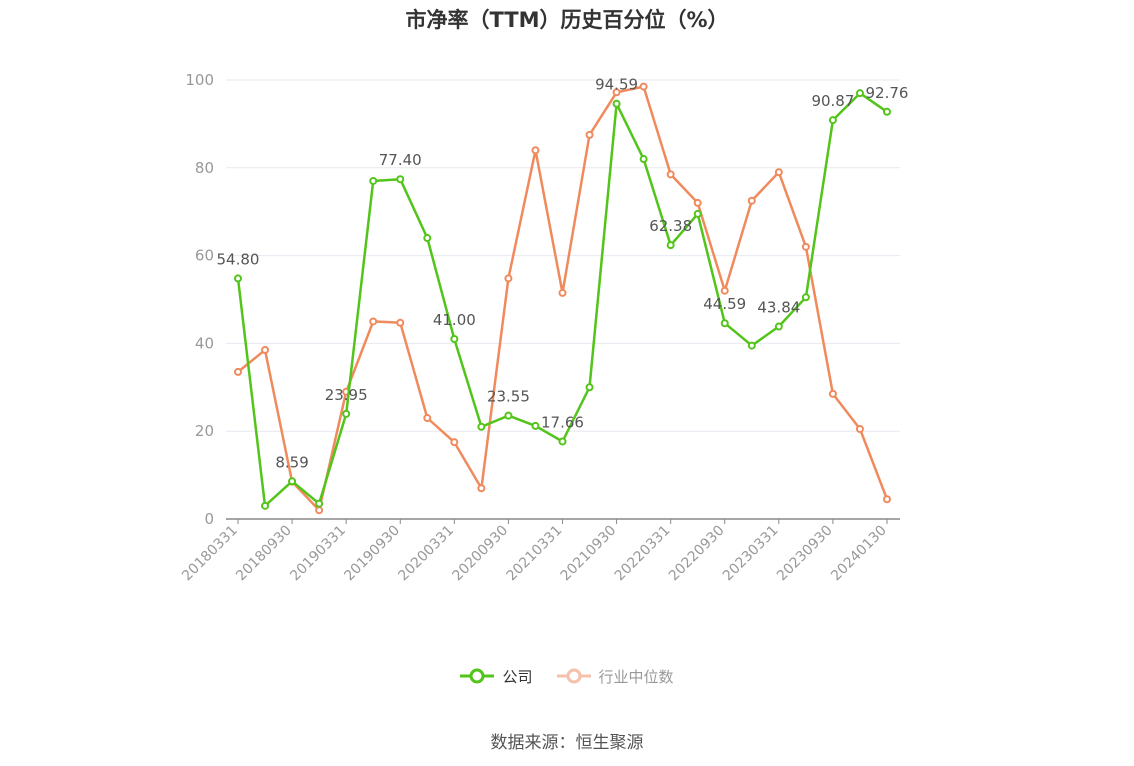 This screenshot has height=766, width=1134. What do you see at coordinates (697, 554) in the screenshot?
I see `x-tick-label: 20220930` at bounding box center [697, 554].